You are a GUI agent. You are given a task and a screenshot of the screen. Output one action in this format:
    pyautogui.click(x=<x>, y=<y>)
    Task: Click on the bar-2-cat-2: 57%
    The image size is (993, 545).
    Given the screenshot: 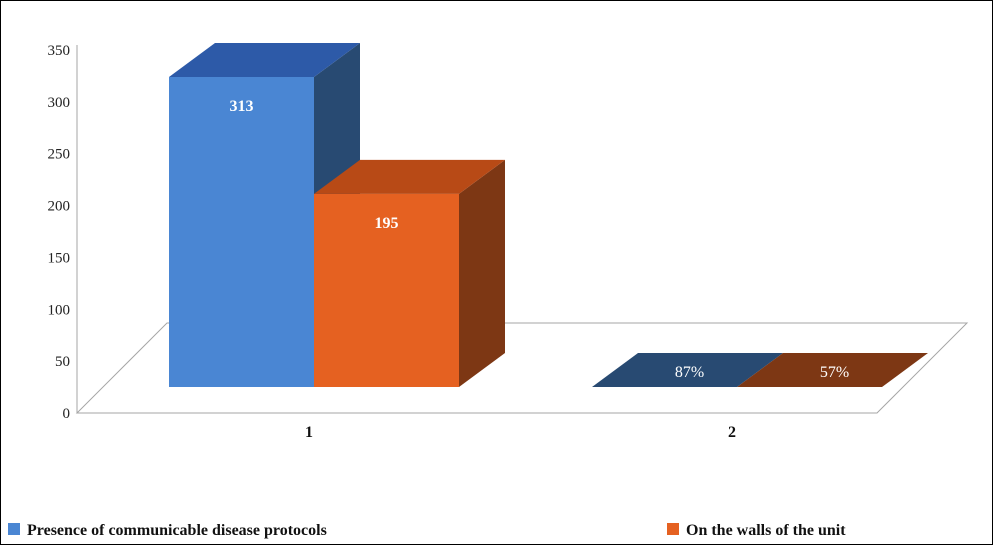 What is the action you would take?
    pyautogui.click(x=832, y=370)
    